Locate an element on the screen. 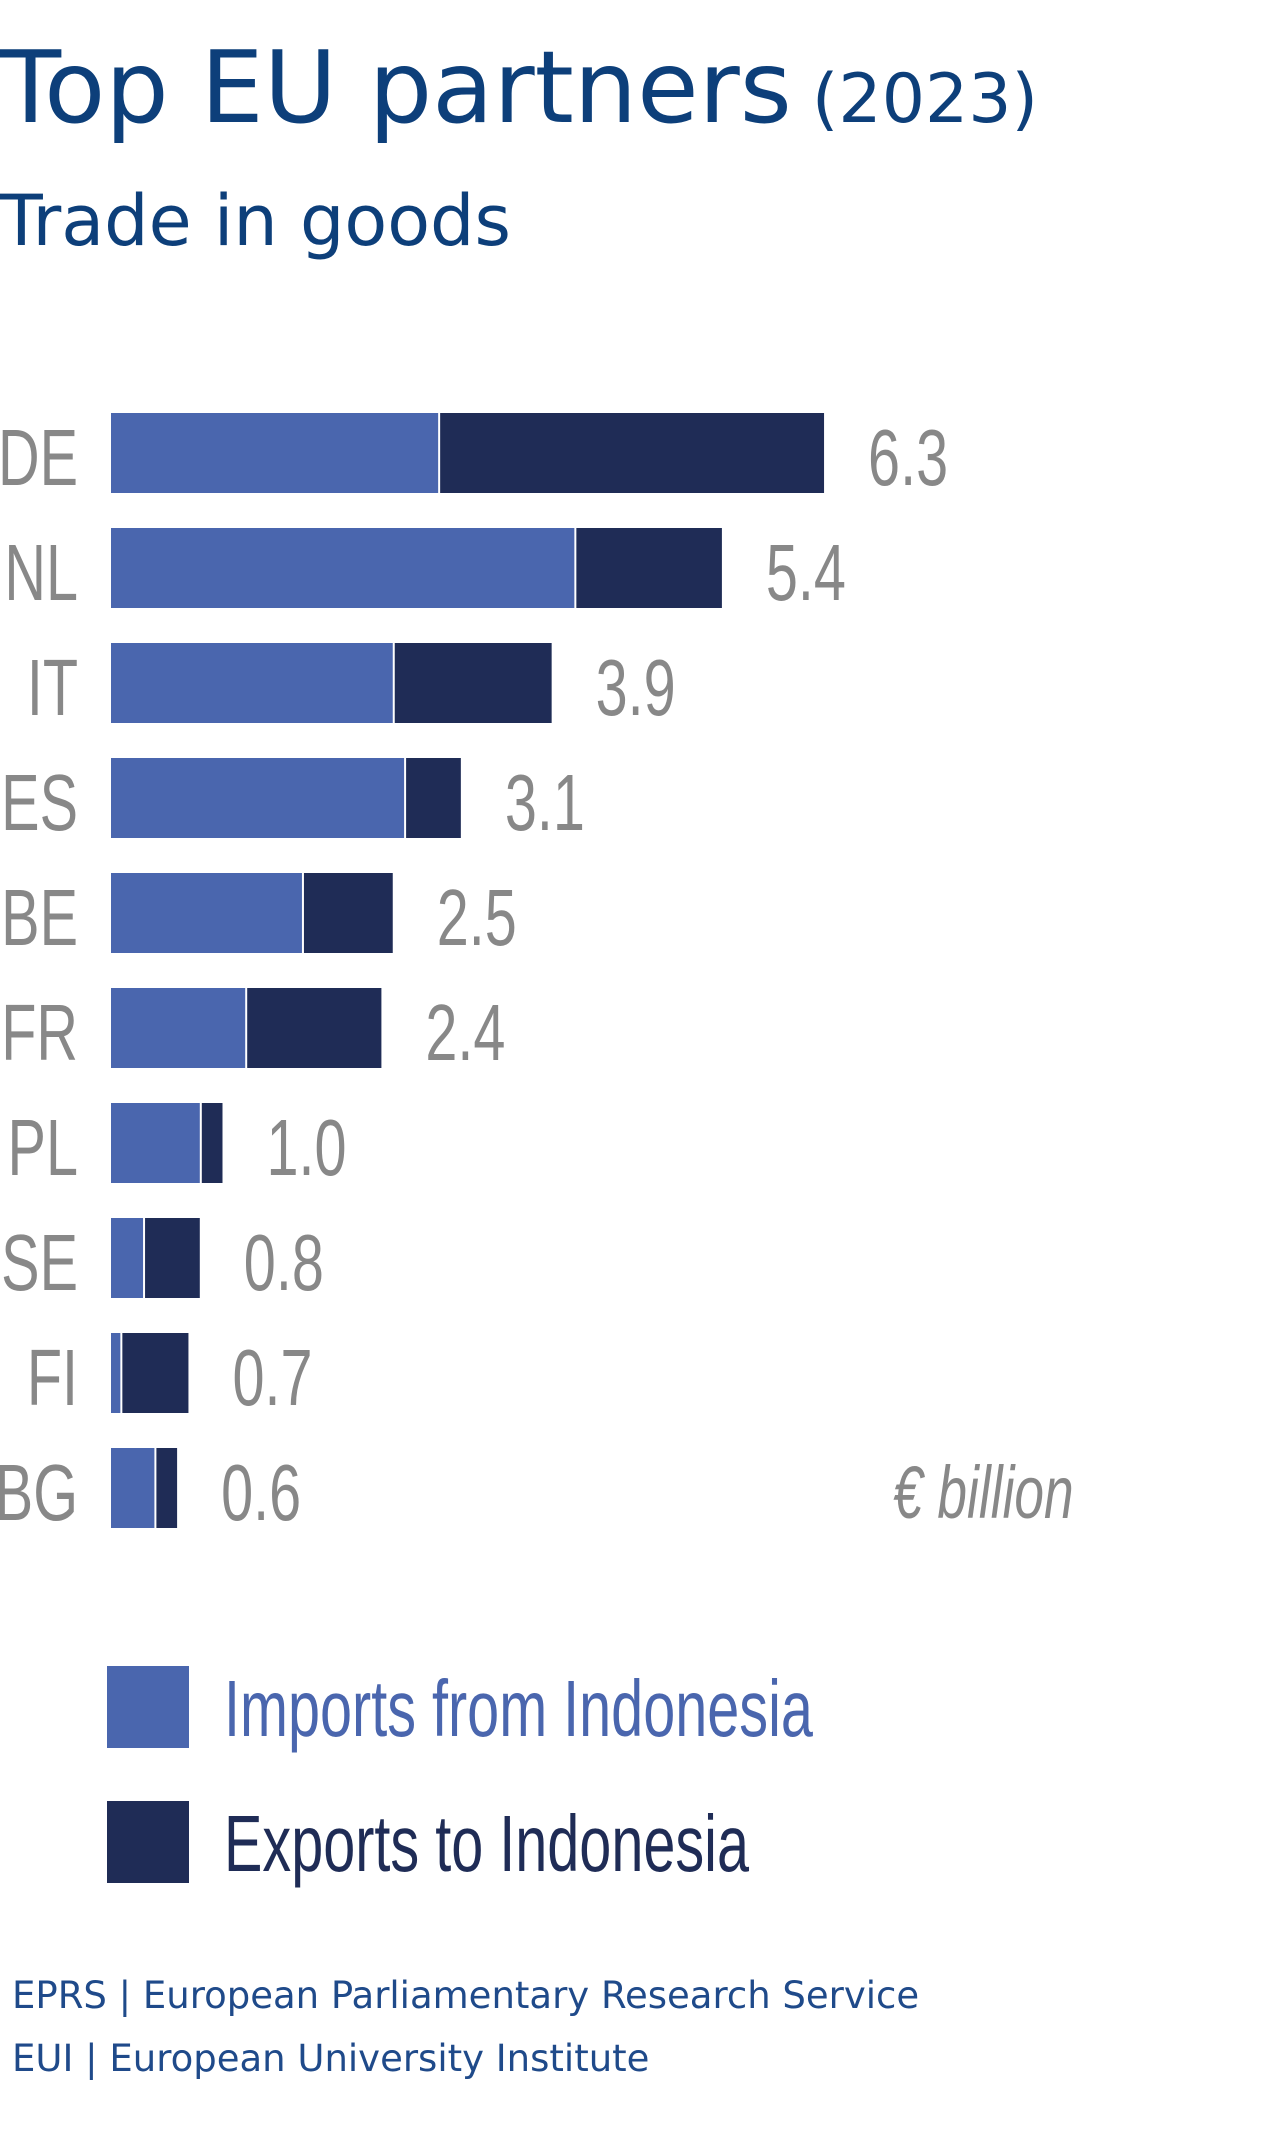 Image resolution: width=1265 pixels, height=2132 pixels. title-year: (2023) is located at coordinates (925, 99).